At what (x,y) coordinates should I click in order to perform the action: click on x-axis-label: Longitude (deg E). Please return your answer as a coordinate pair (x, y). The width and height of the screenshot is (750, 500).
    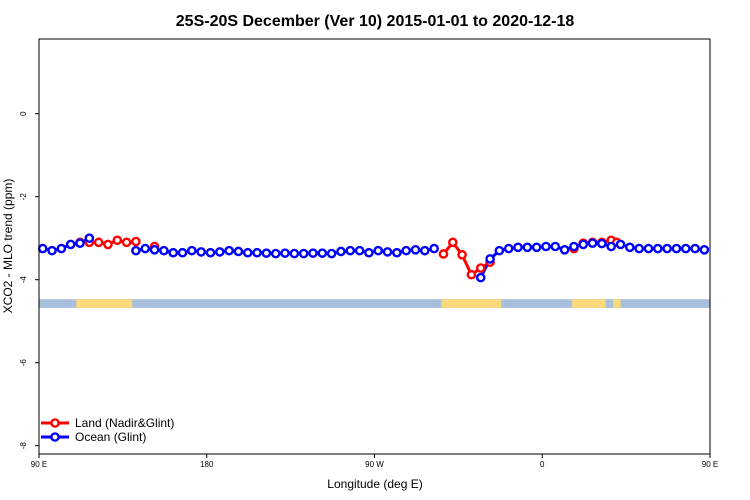
    Looking at the image, I should click on (374, 484).